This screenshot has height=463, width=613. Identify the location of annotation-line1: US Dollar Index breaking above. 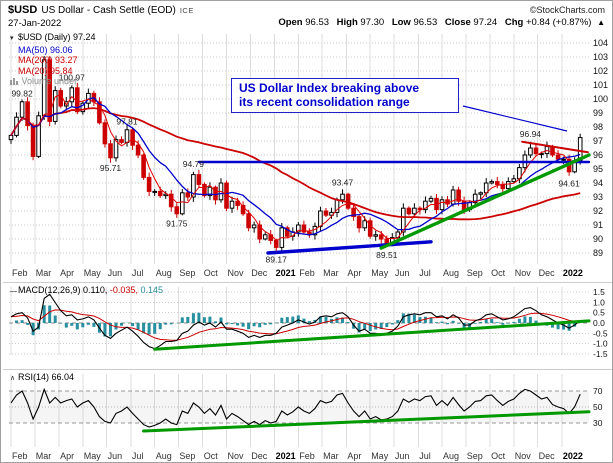
(329, 88).